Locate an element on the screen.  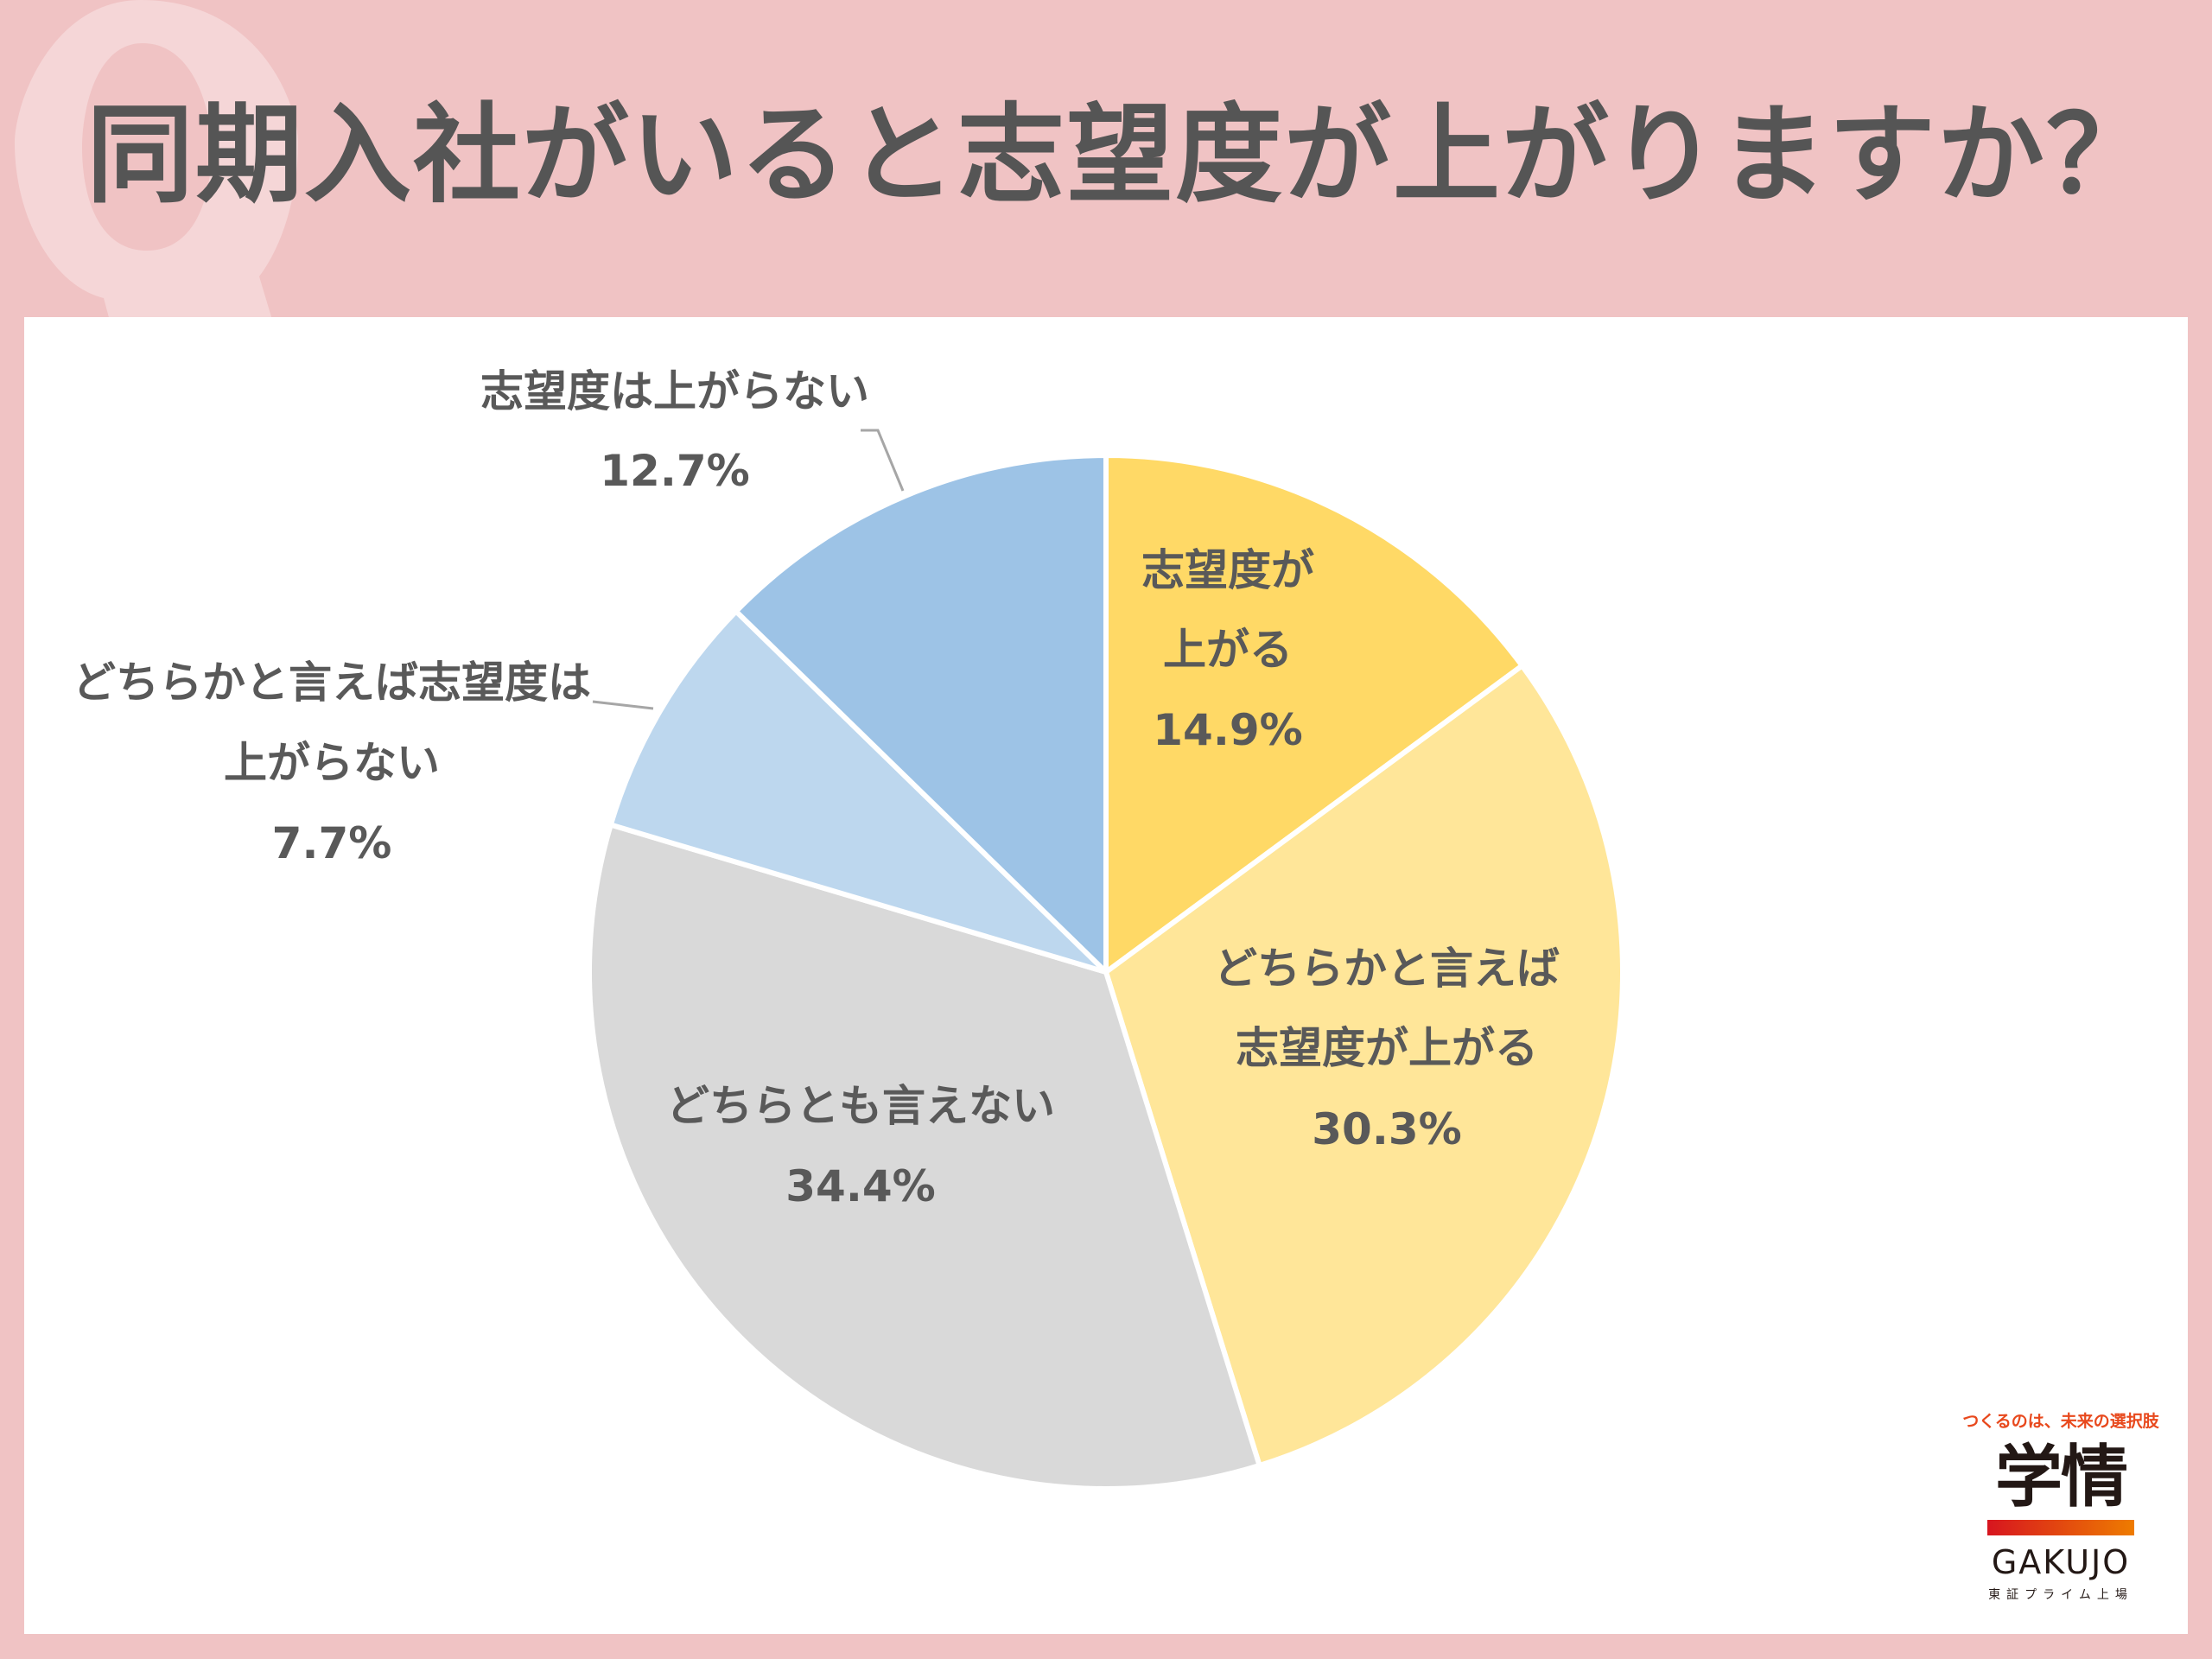
slice-value-label: 12.7% is located at coordinates (674, 471).